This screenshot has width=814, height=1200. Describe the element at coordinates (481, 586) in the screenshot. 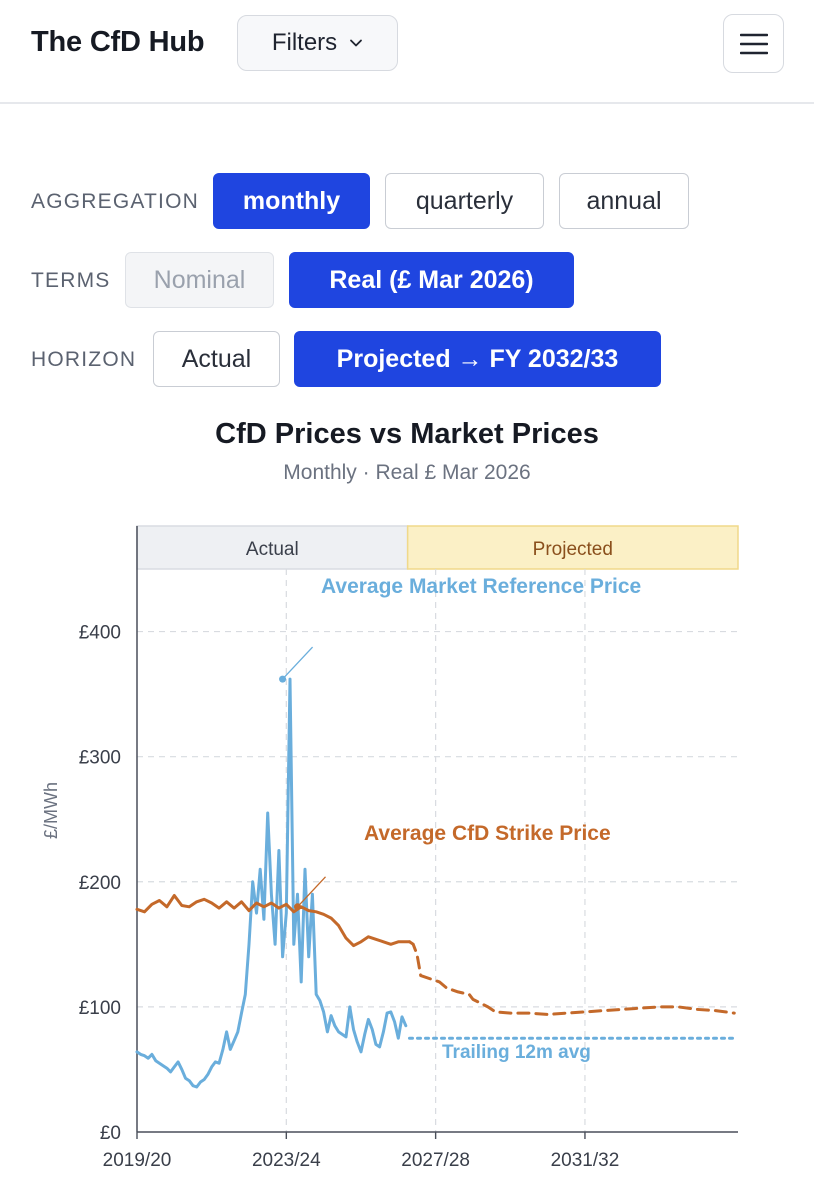

I see `annotation-label-market: Average Market Reference Price` at that location.